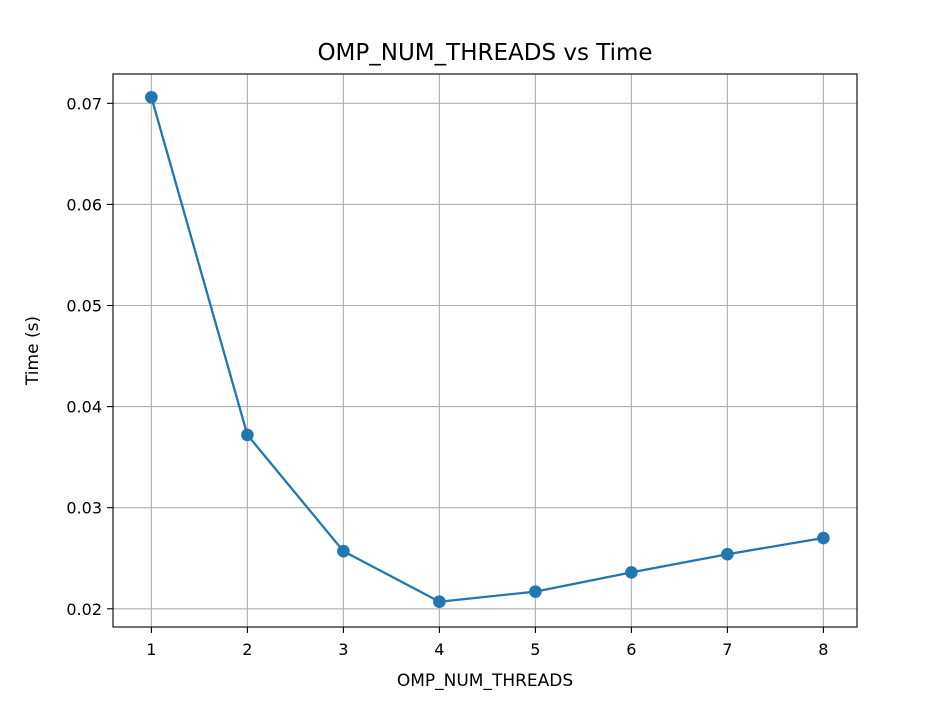  I want to click on x-tick-label: 5, so click(535, 649).